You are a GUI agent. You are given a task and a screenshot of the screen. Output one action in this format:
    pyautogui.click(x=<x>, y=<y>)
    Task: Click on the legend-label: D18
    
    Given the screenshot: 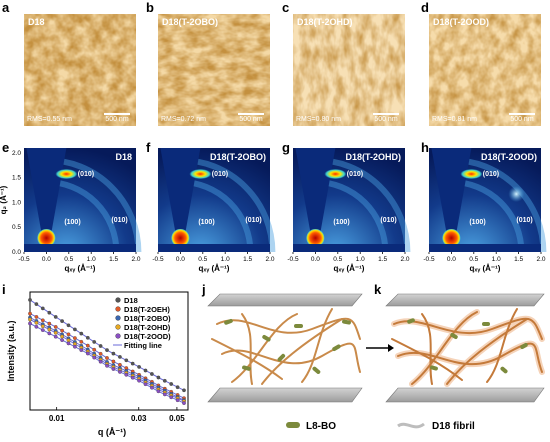 What is the action you would take?
    pyautogui.click(x=131, y=300)
    